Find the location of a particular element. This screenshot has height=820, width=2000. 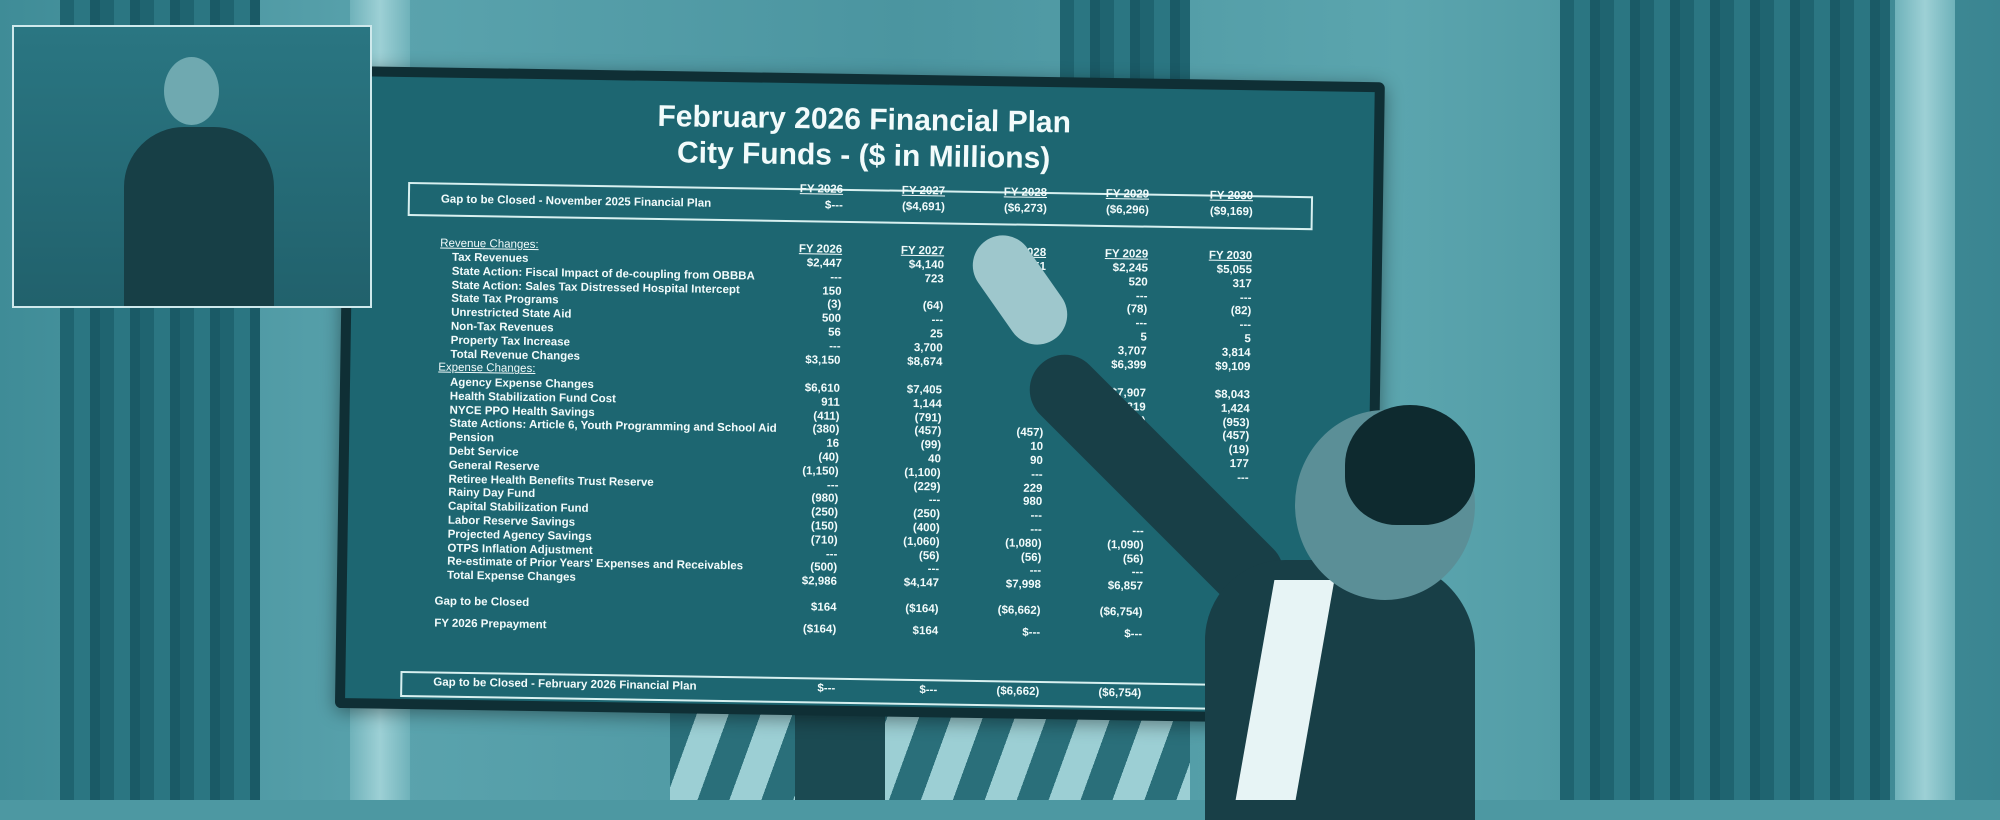

row-label: Tax Revenues is located at coordinates (490, 258).